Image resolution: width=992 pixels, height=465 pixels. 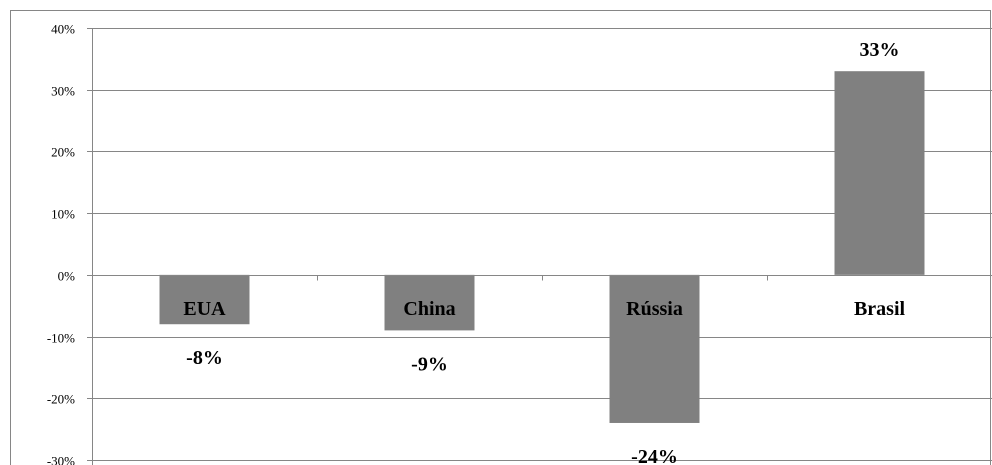 What do you see at coordinates (63, 29) in the screenshot?
I see `y-tick-label: 40%` at bounding box center [63, 29].